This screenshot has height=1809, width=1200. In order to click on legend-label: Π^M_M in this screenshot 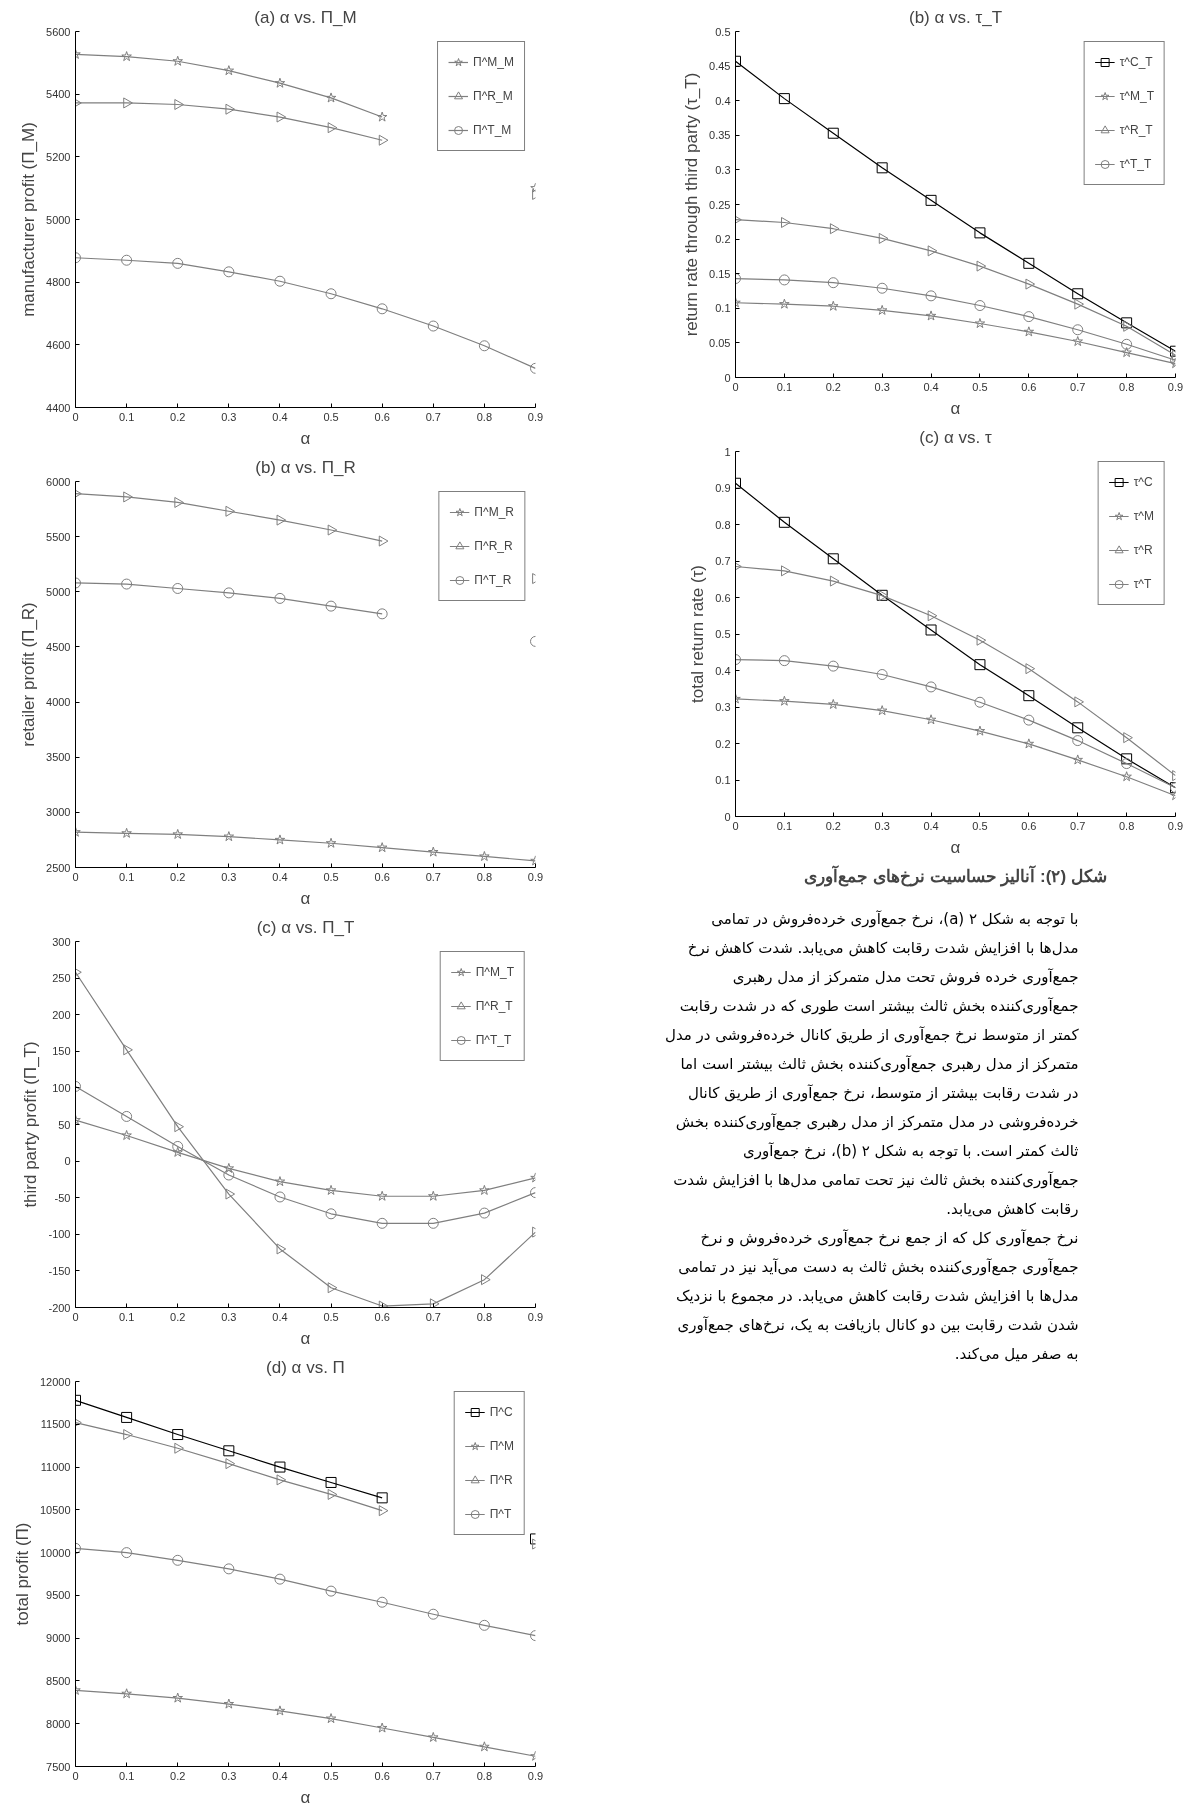, I will do `click(493, 62)`.